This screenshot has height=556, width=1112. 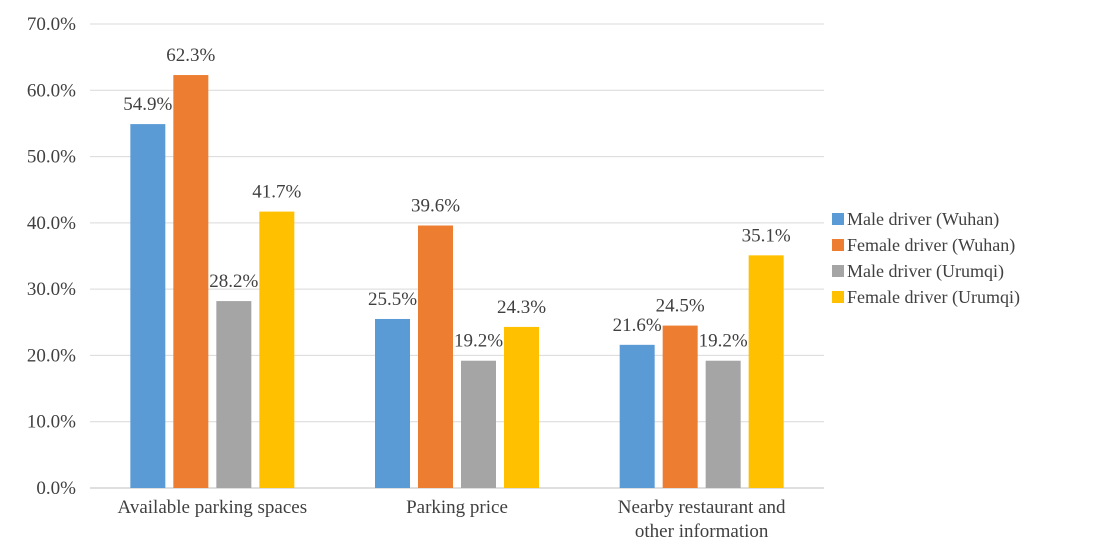 What do you see at coordinates (933, 297) in the screenshot?
I see `legend-label: Female driver (Urumqi)` at bounding box center [933, 297].